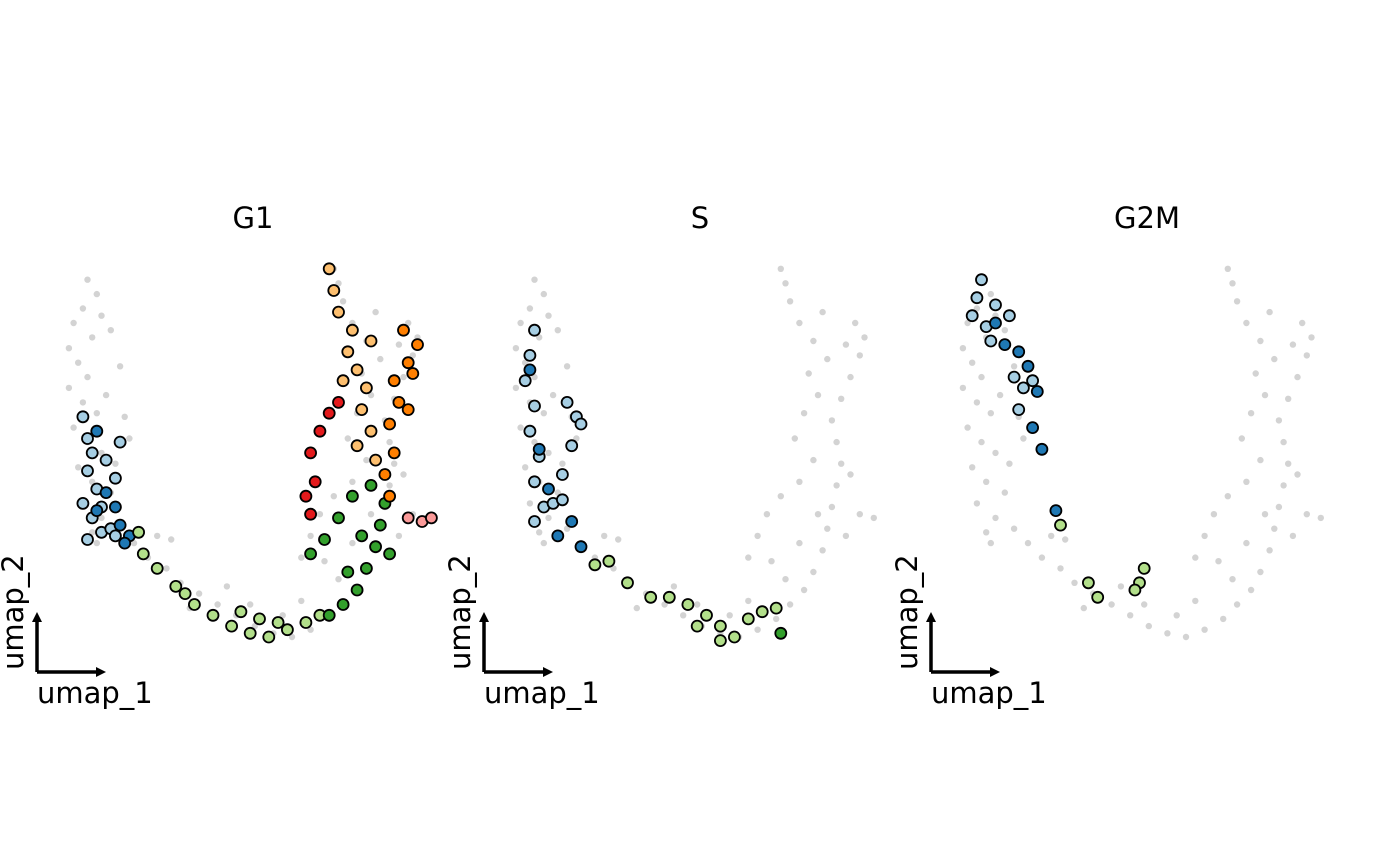 This screenshot has width=1400, height=866. Describe the element at coordinates (253, 218) in the screenshot. I see `panel-title: G1` at that location.